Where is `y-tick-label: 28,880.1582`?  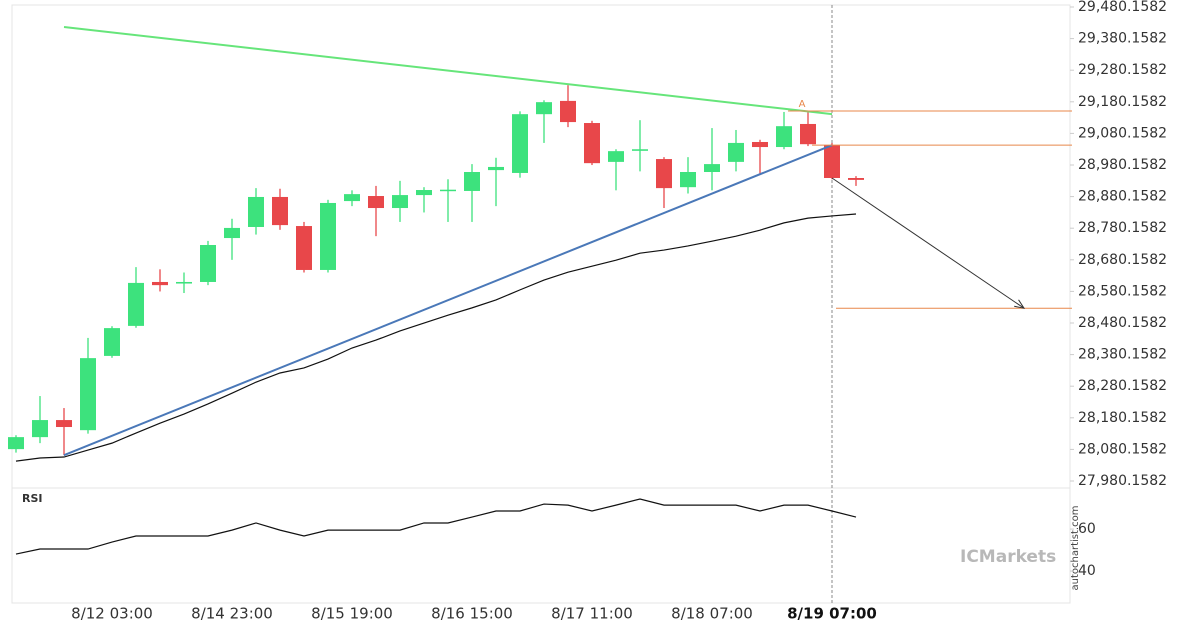 y-tick-label: 28,880.1582 is located at coordinates (1122, 197).